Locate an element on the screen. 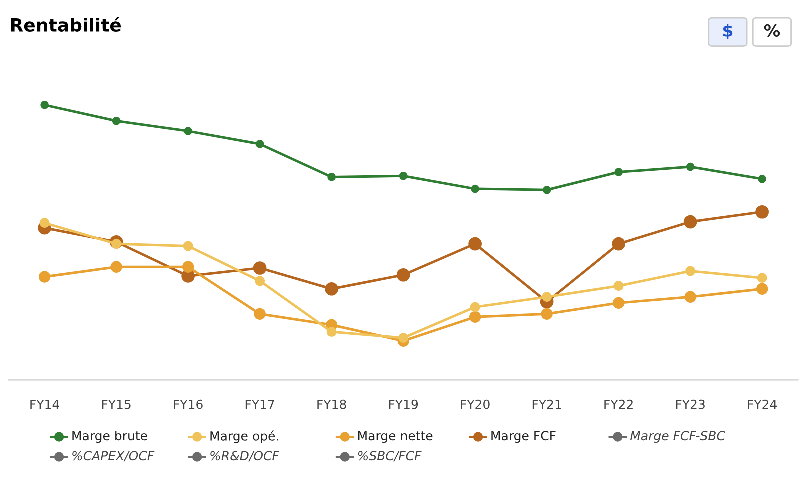 This screenshot has width=812, height=488. x-tick-label: FY20 is located at coordinates (475, 405).